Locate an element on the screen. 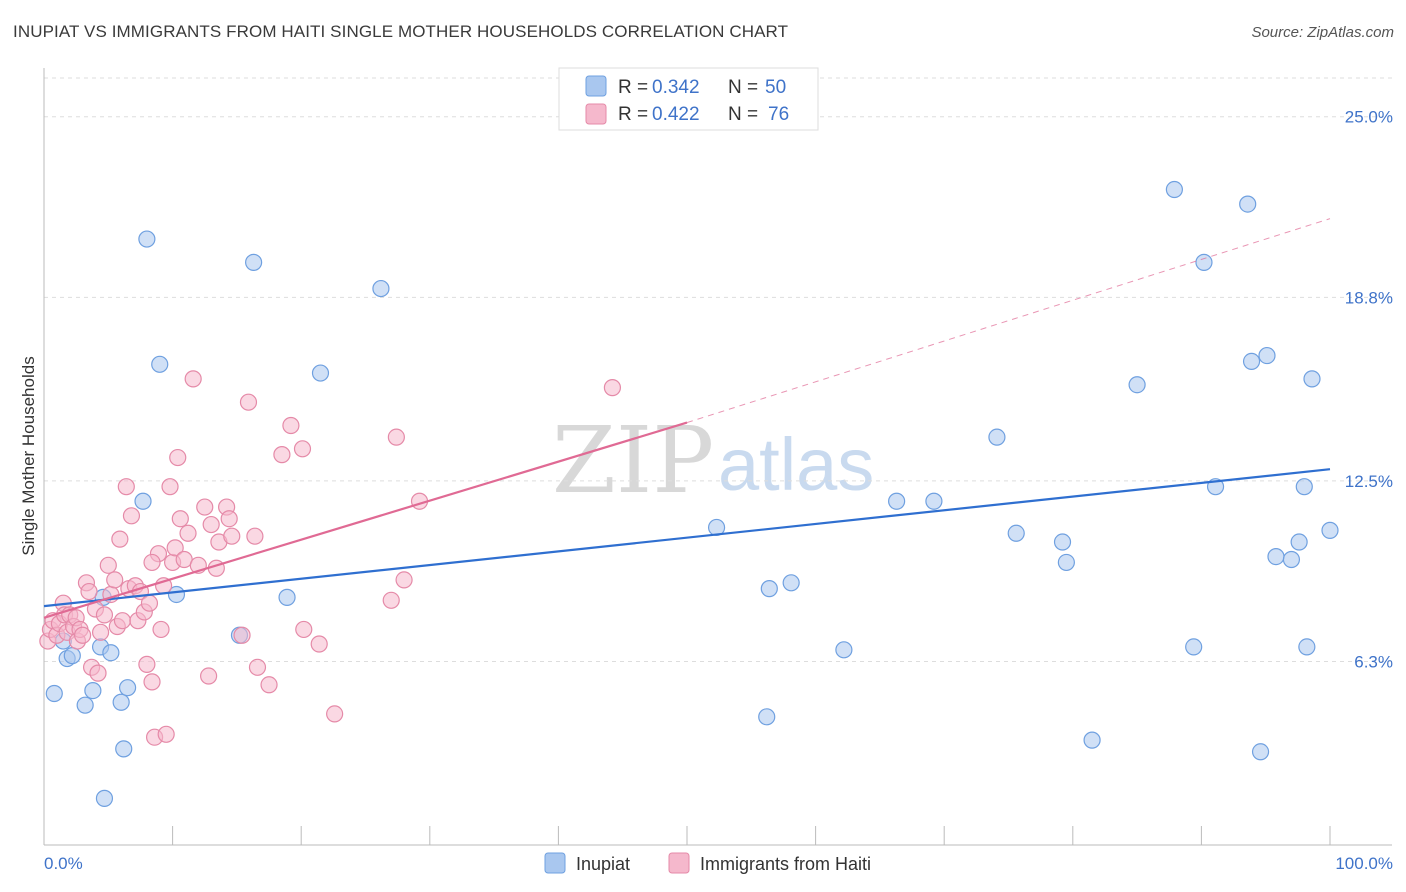 The height and width of the screenshot is (892, 1406). legend-n-label-2: N = is located at coordinates (743, 114).